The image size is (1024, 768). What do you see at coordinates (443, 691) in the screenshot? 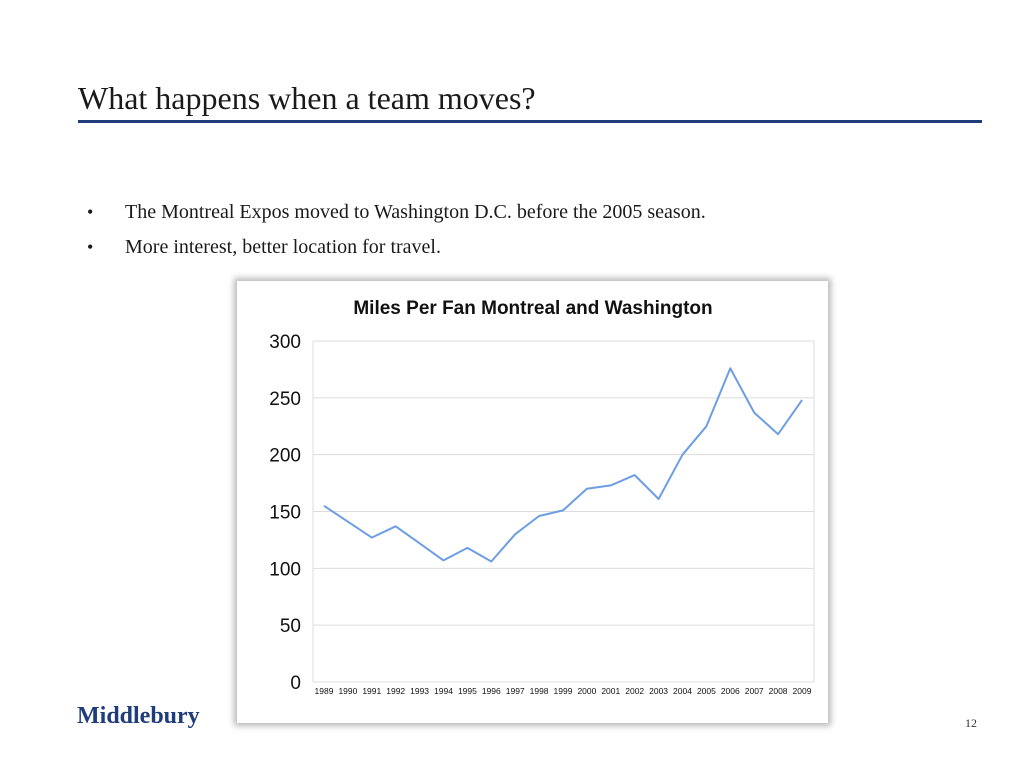
I see `x-tick-label: 1994` at bounding box center [443, 691].